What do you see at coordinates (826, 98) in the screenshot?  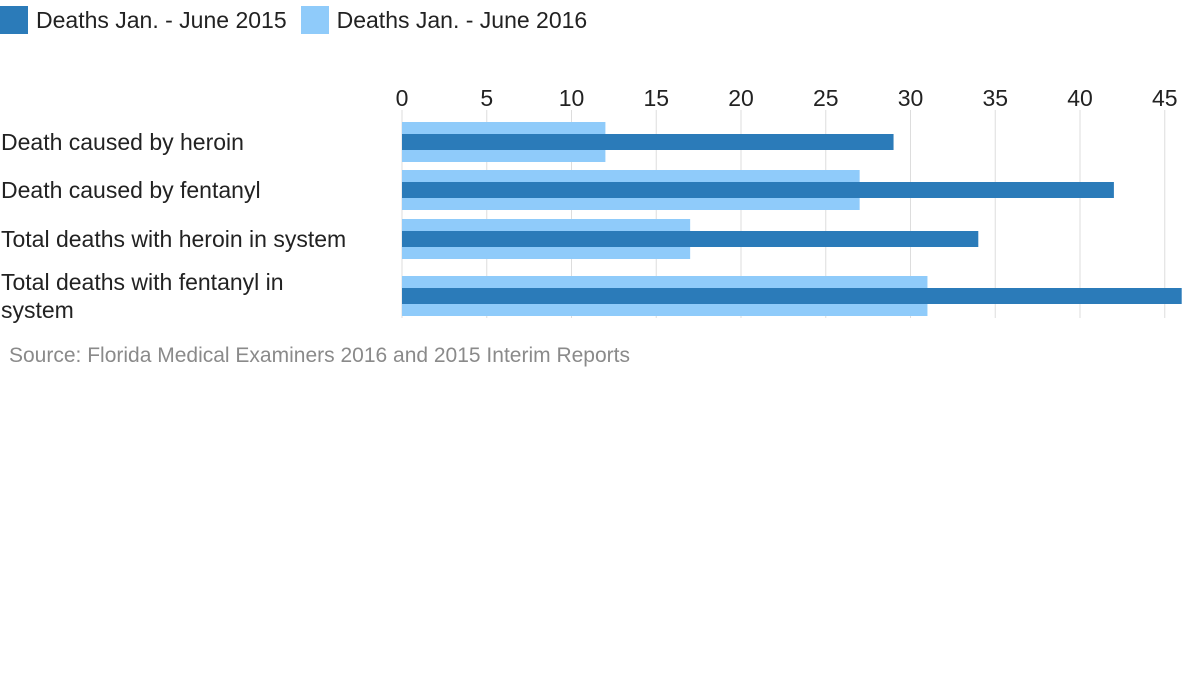 I see `x-tick-label-25: 25` at bounding box center [826, 98].